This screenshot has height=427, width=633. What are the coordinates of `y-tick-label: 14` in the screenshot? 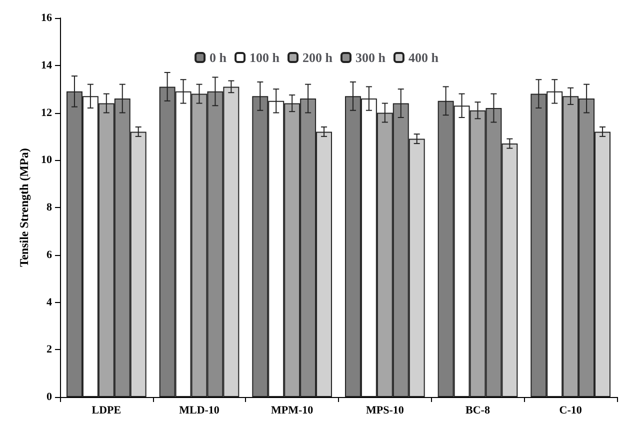 It's located at (46, 65).